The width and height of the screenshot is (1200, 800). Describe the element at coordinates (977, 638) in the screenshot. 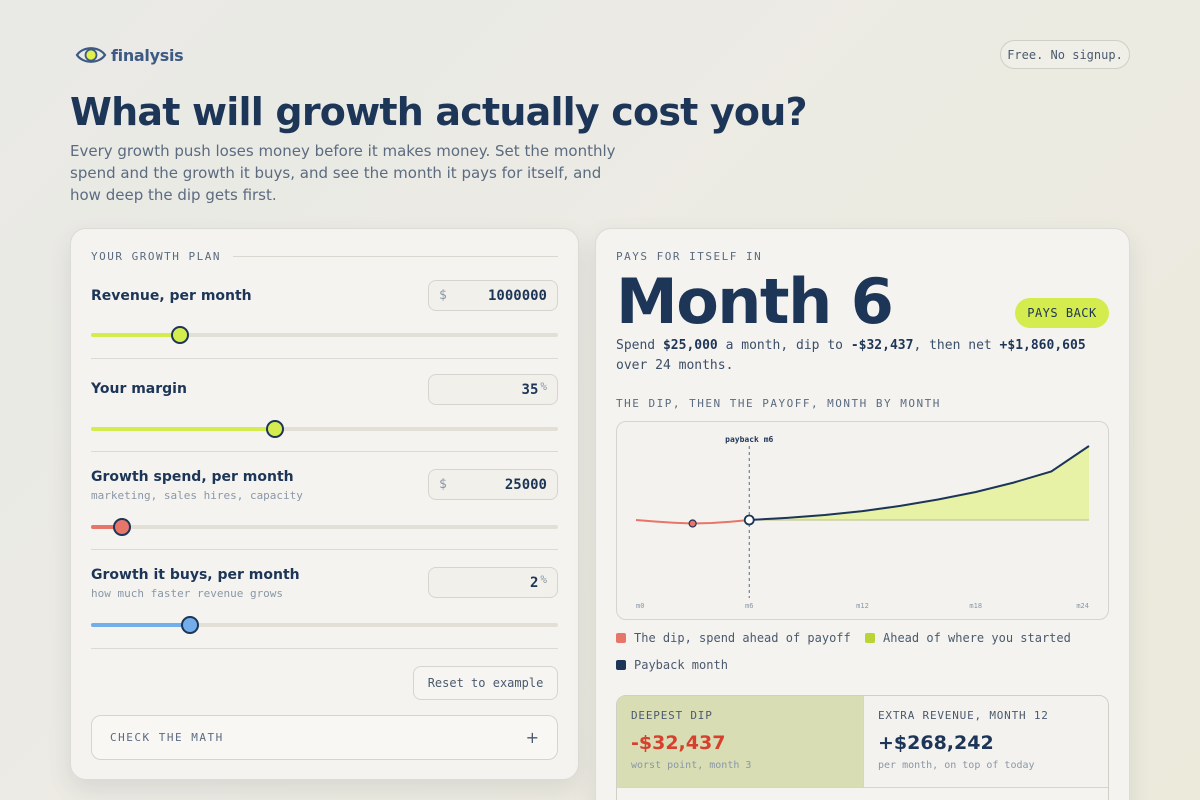

I see `legend-label: Ahead of where you started` at that location.